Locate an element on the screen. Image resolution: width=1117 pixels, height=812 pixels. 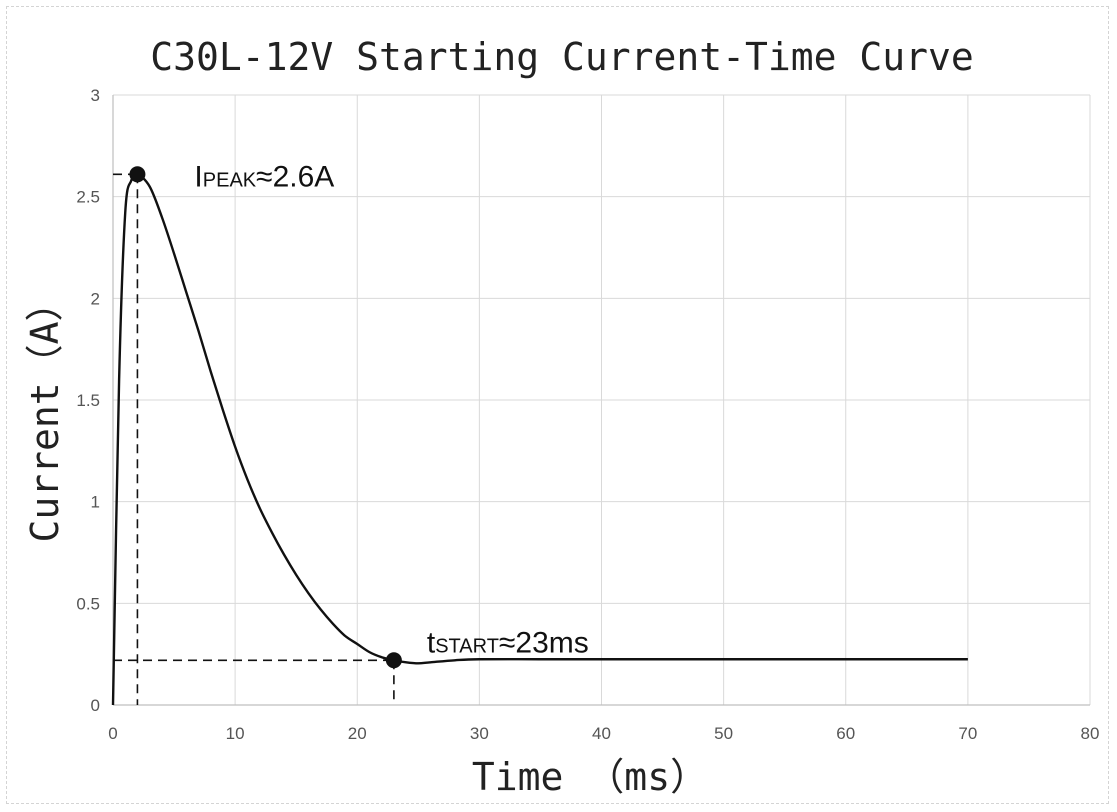
y-tick-label: 1 is located at coordinates (95, 502).